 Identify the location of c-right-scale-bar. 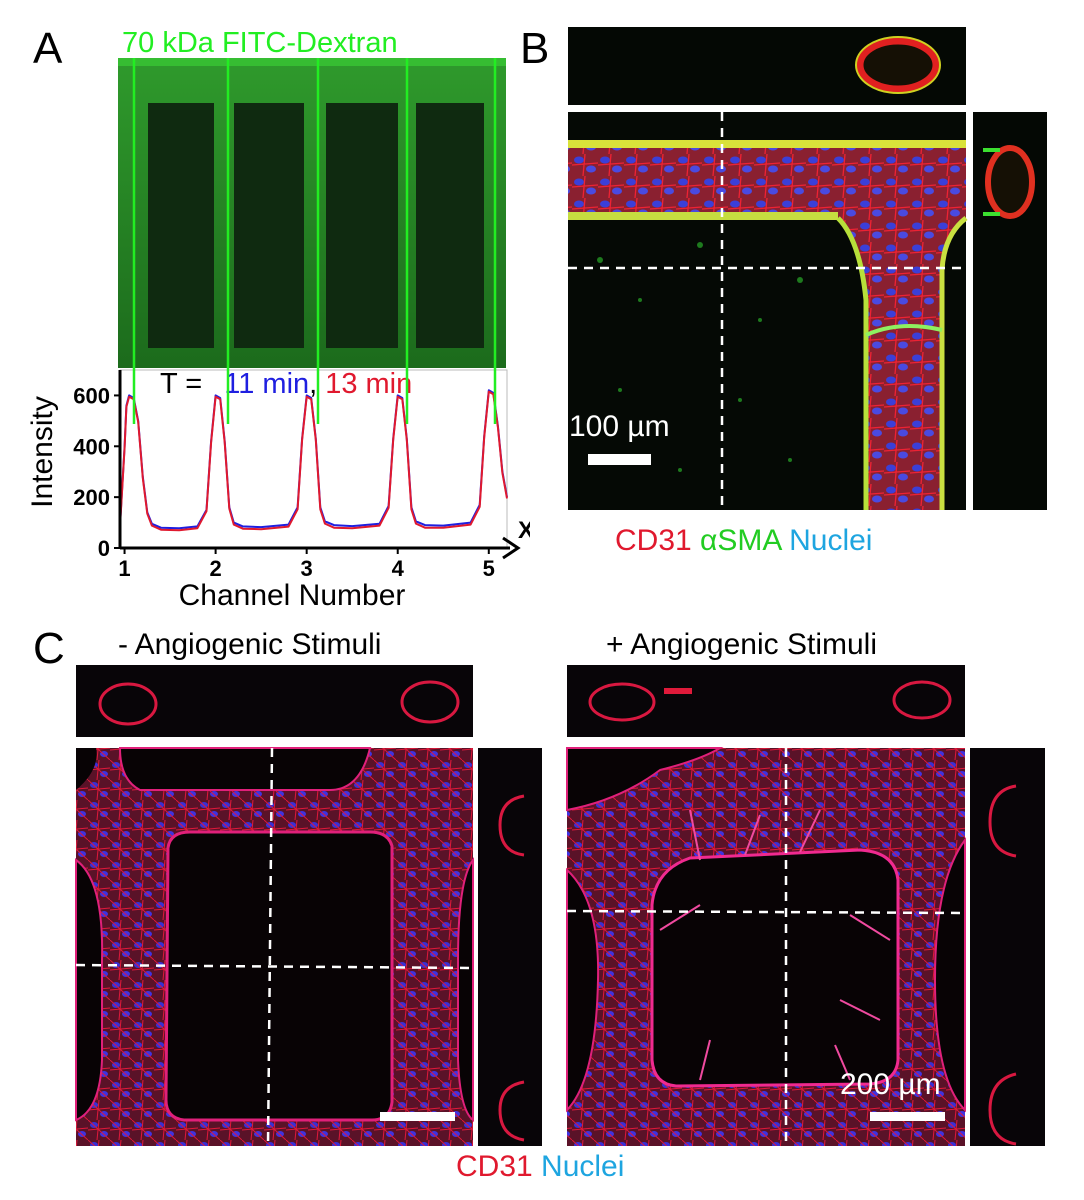
(907, 1116).